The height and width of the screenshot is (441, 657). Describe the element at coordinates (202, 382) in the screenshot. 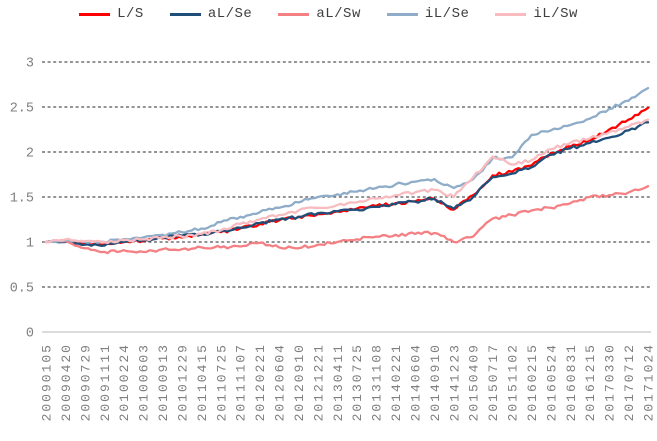

I see `x-tick-label: 20110415` at that location.